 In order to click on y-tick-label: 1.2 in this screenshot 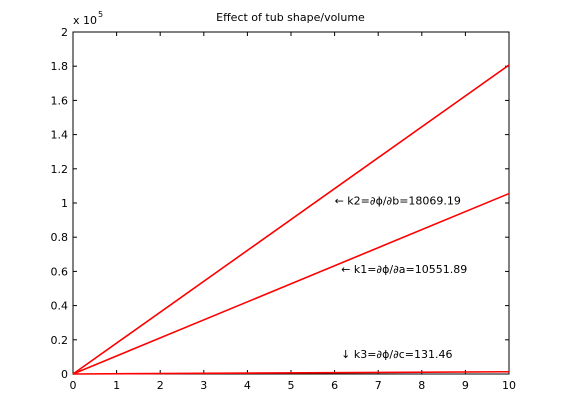, I will do `click(60, 169)`.